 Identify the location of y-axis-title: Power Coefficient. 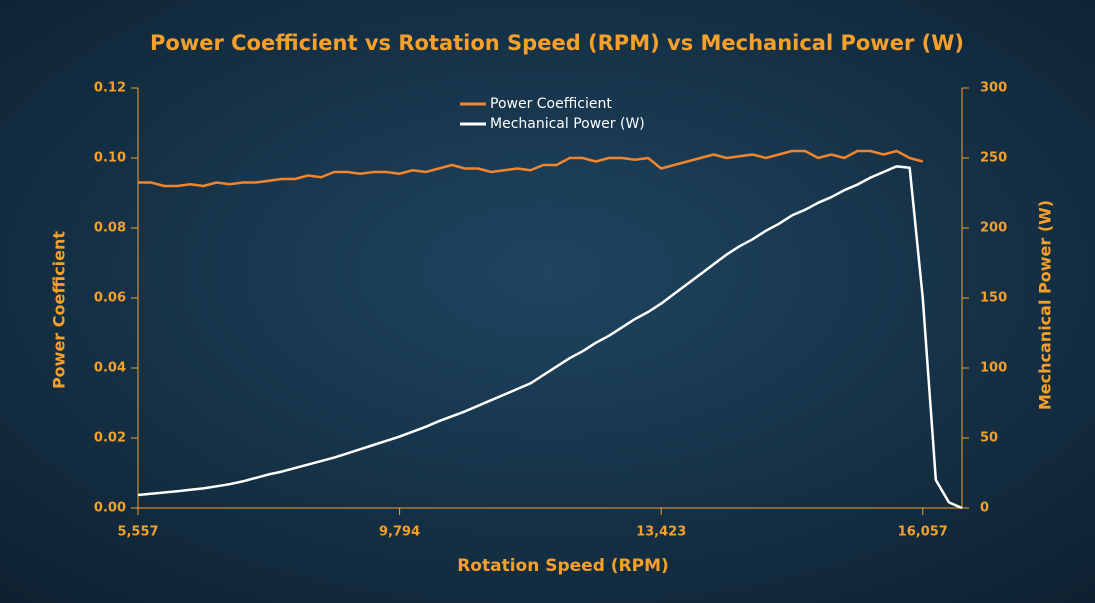
(59, 310).